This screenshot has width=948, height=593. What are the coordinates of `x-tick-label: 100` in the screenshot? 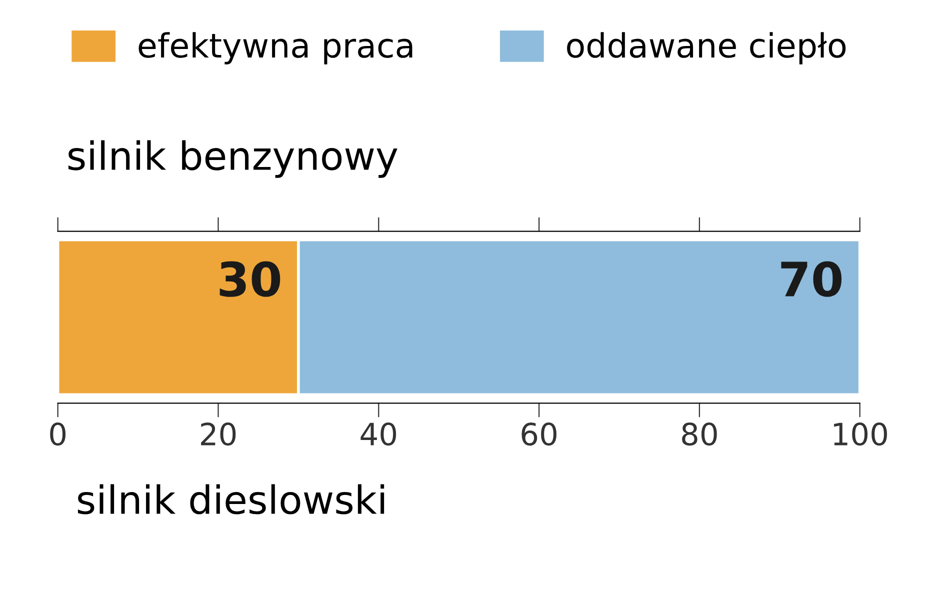 It's located at (860, 434).